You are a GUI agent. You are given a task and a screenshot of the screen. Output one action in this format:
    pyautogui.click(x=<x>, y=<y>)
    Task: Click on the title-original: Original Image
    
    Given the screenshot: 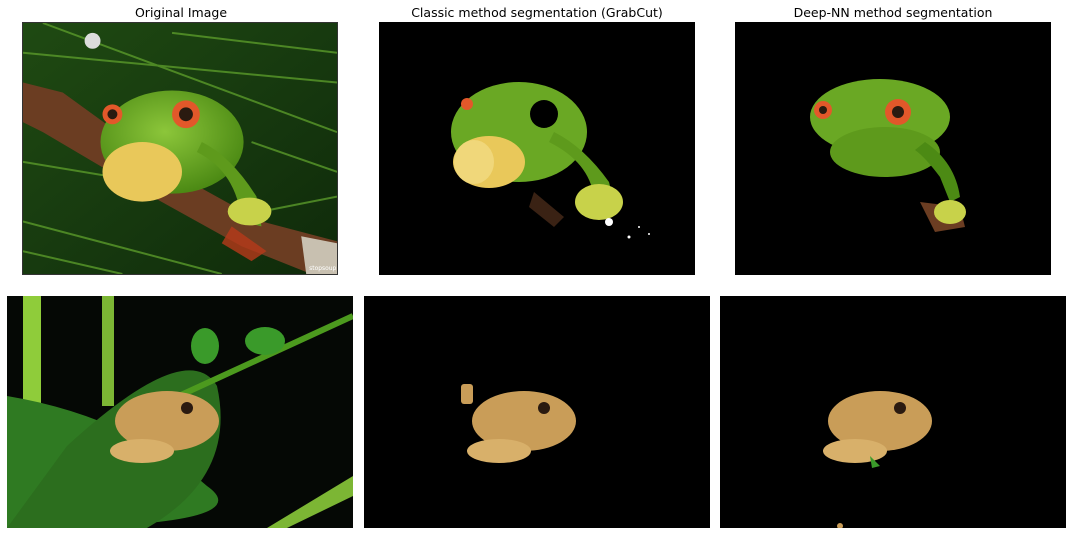 What is the action you would take?
    pyautogui.click(x=181, y=12)
    